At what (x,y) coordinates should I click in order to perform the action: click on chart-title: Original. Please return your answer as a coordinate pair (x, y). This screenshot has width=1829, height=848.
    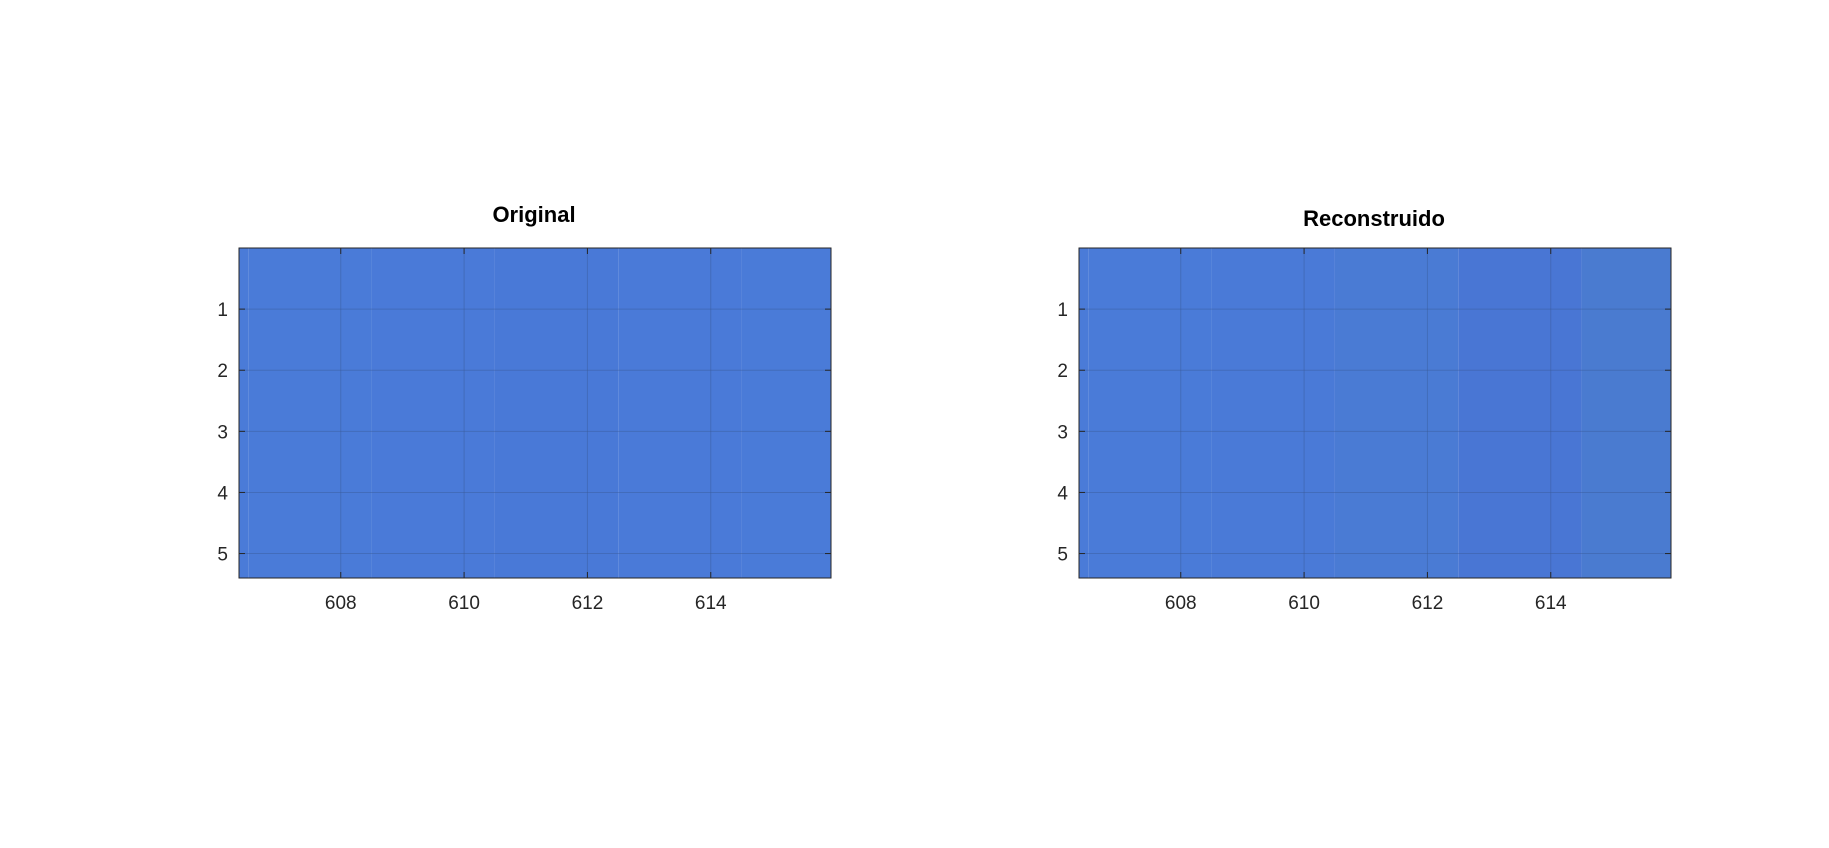
    Looking at the image, I should click on (533, 214).